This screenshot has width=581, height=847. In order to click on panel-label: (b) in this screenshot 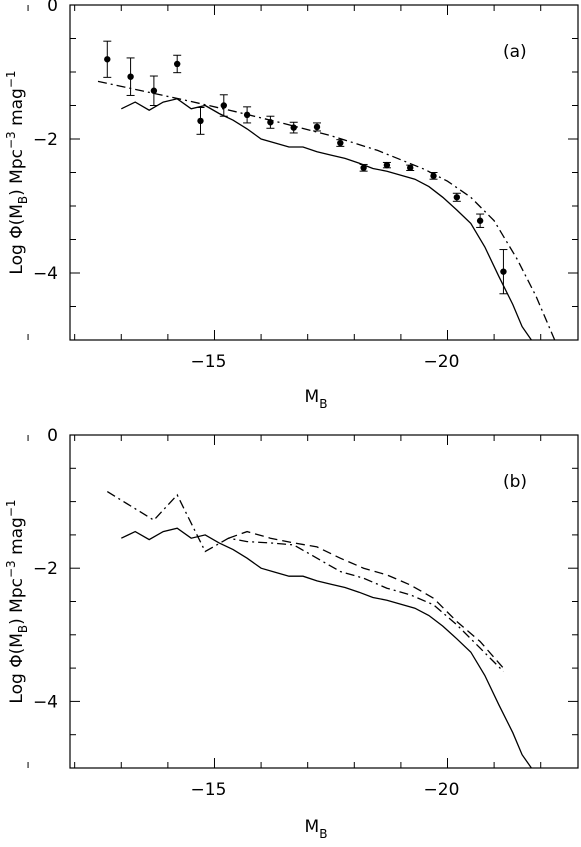, I will do `click(515, 482)`.